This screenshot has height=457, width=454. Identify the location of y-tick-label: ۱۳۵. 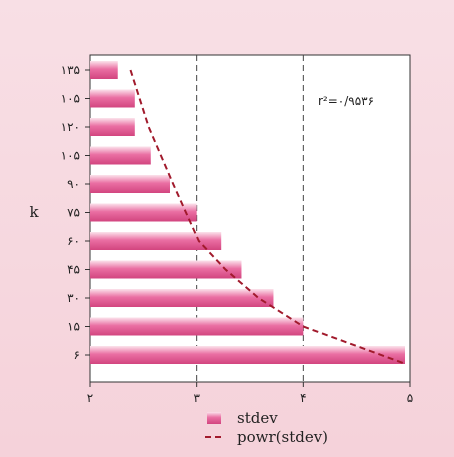
(70, 70).